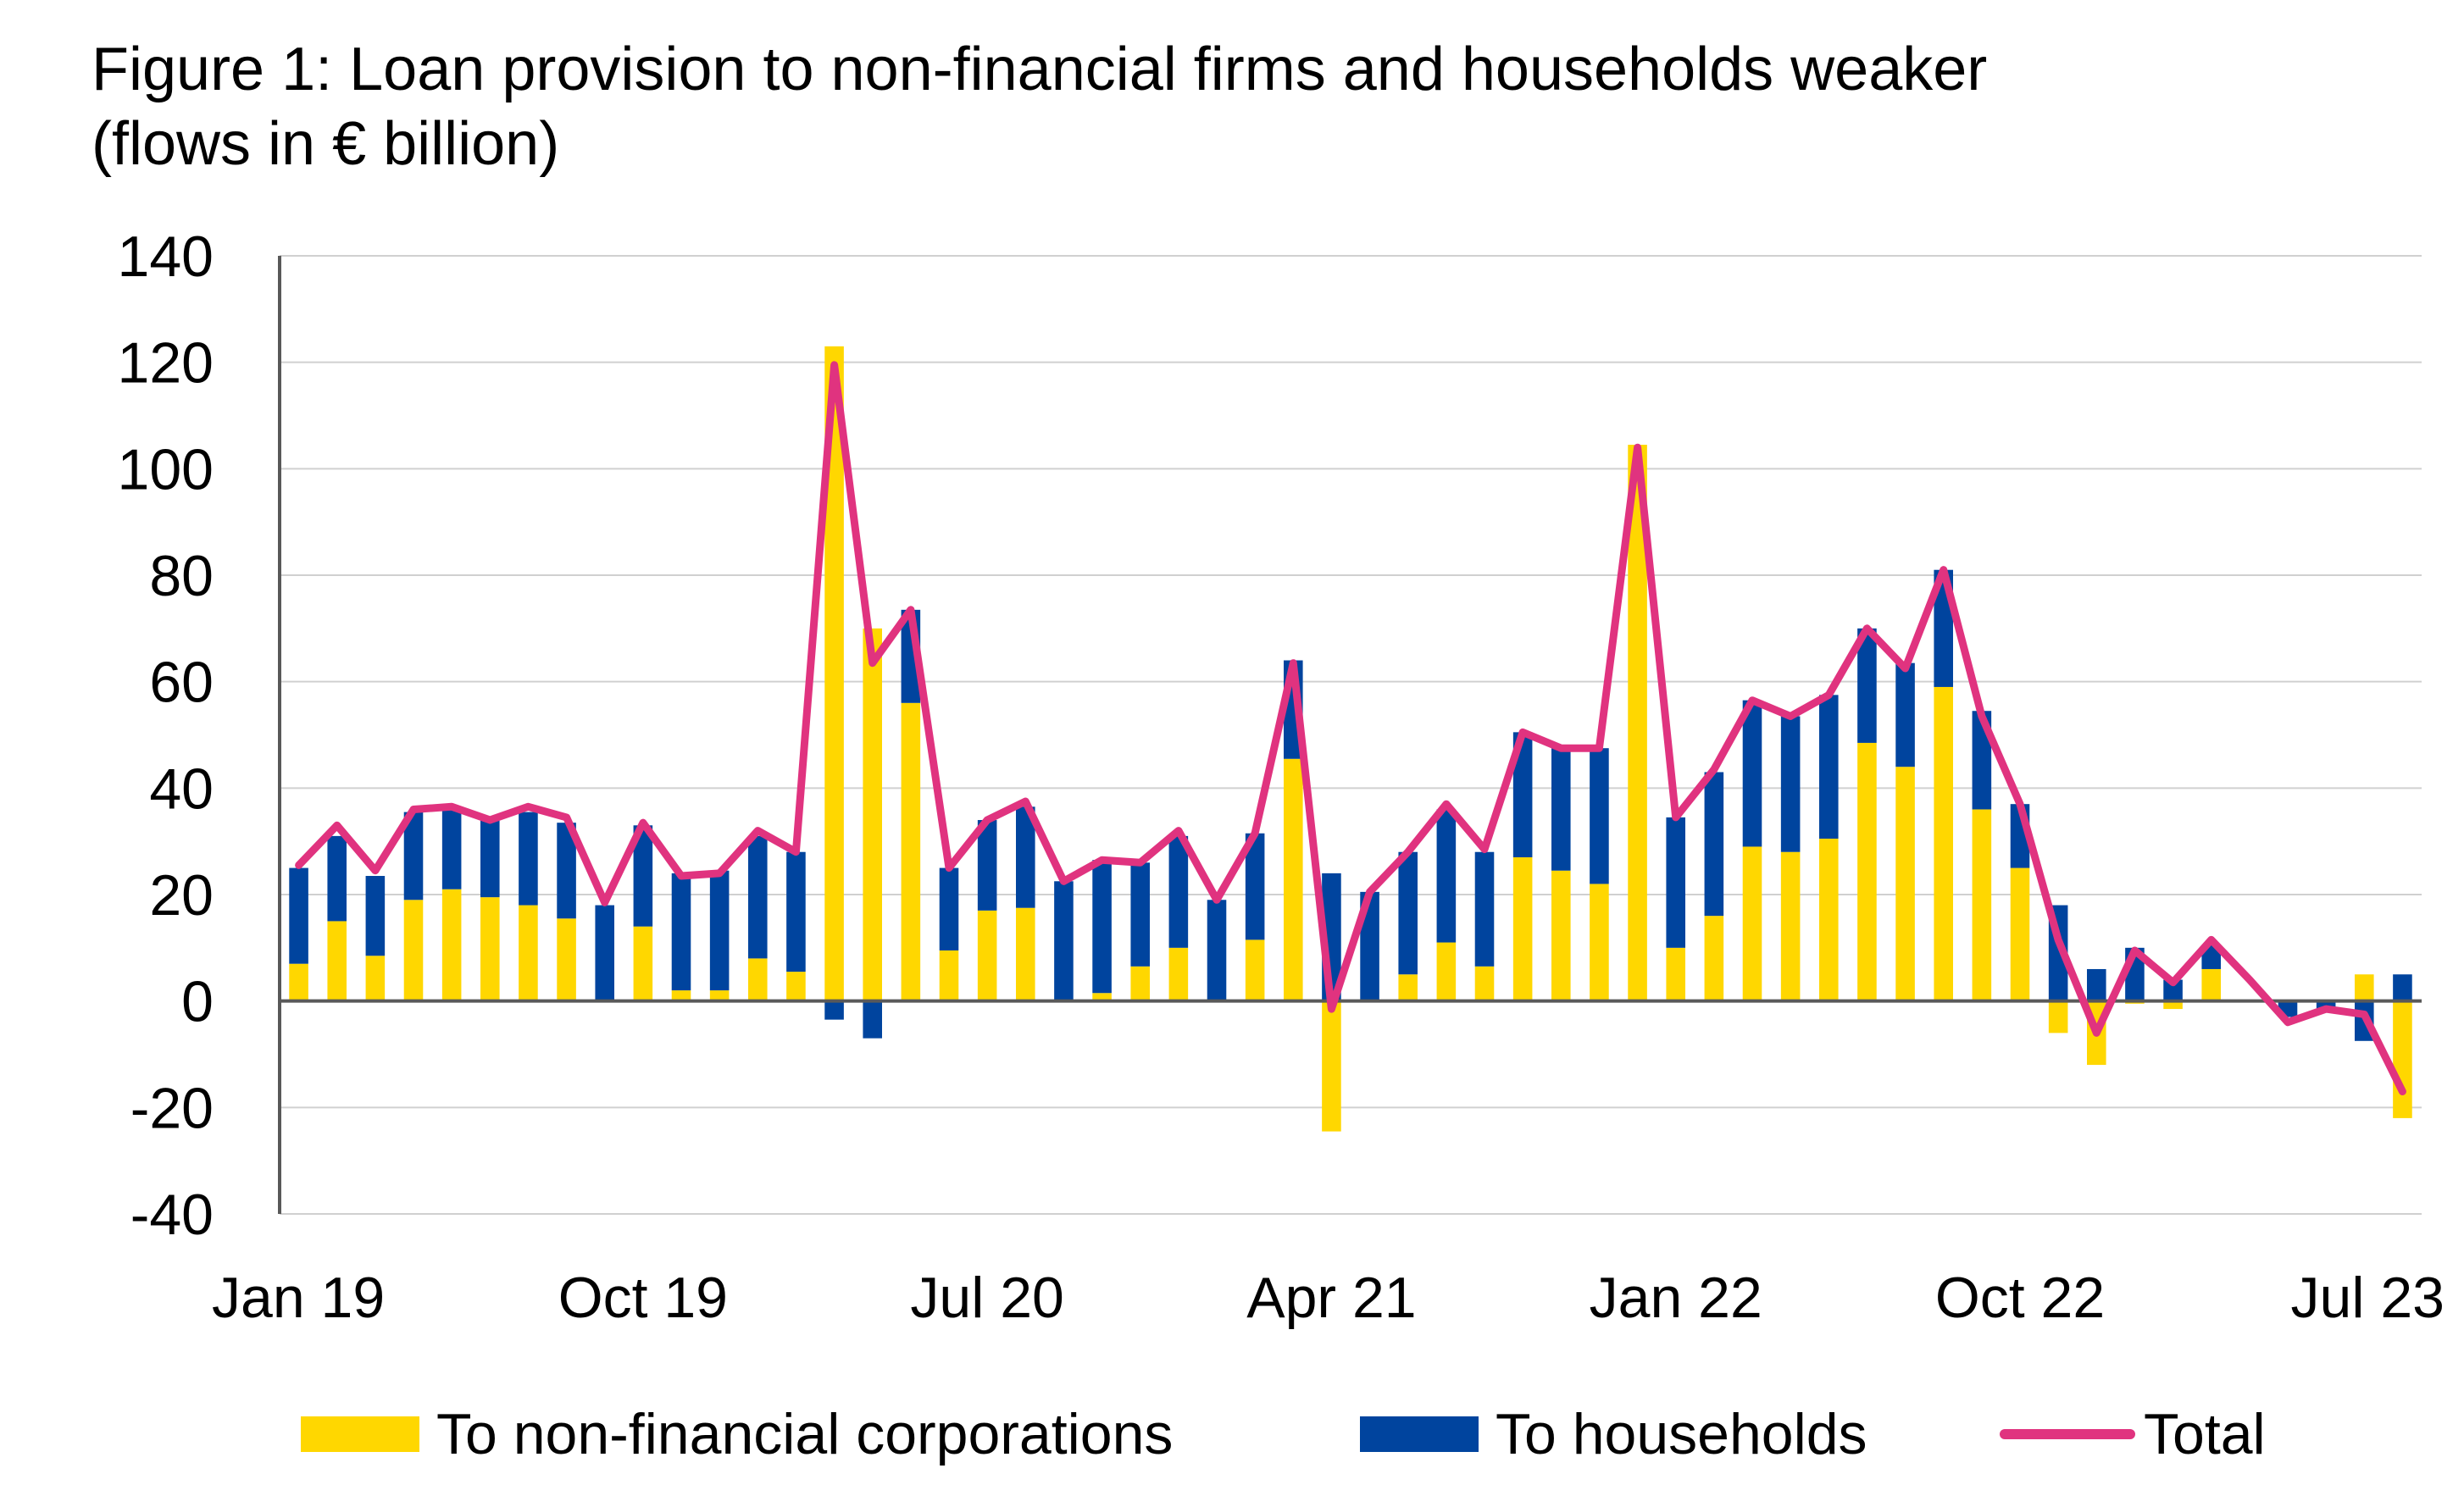 The image size is (2464, 1485). What do you see at coordinates (1331, 1298) in the screenshot?
I see `x-tick-label: Apr 21` at bounding box center [1331, 1298].